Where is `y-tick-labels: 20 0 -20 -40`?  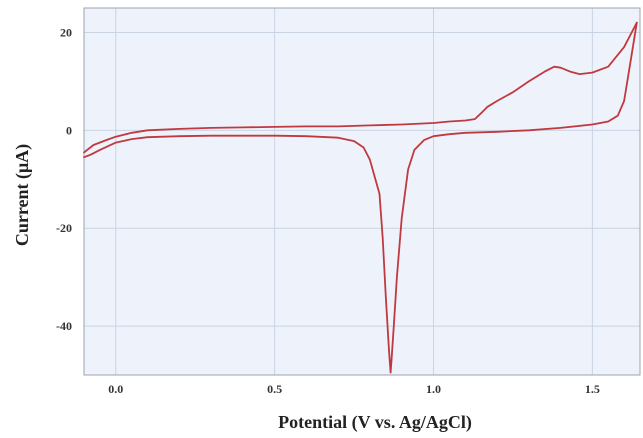 y-tick-labels: 20 0 -20 -40 is located at coordinates (64, 179).